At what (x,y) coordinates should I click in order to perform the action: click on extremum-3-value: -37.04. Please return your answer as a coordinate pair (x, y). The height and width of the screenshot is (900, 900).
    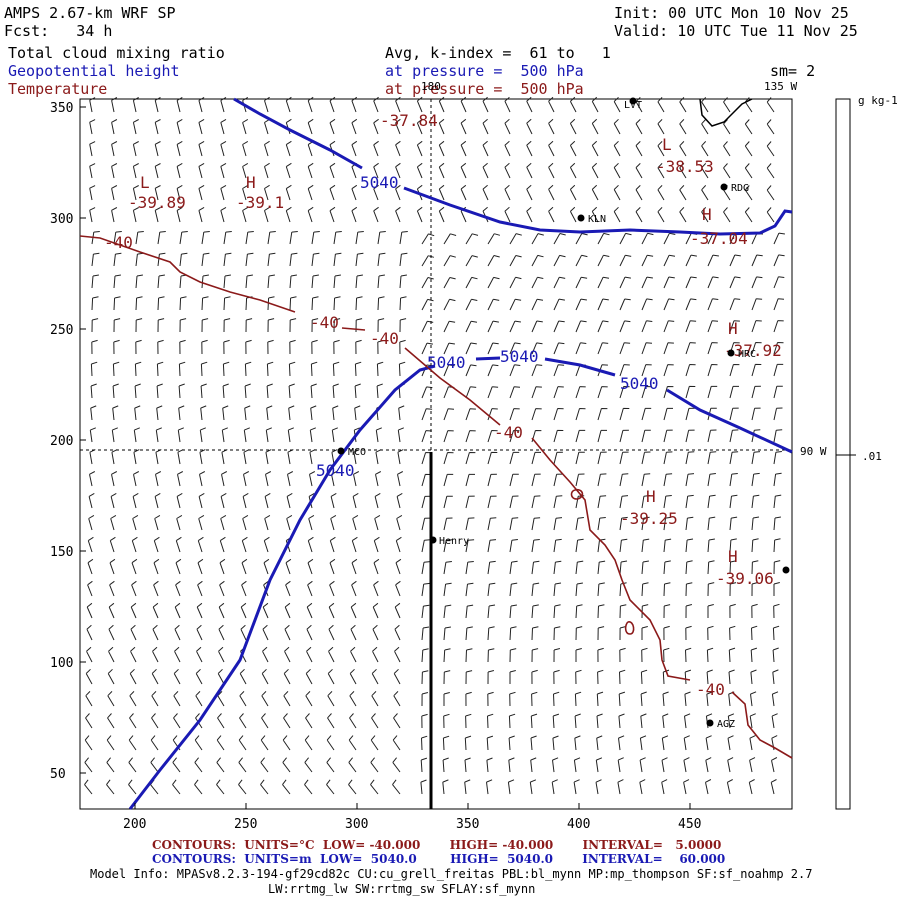
    Looking at the image, I should click on (719, 238).